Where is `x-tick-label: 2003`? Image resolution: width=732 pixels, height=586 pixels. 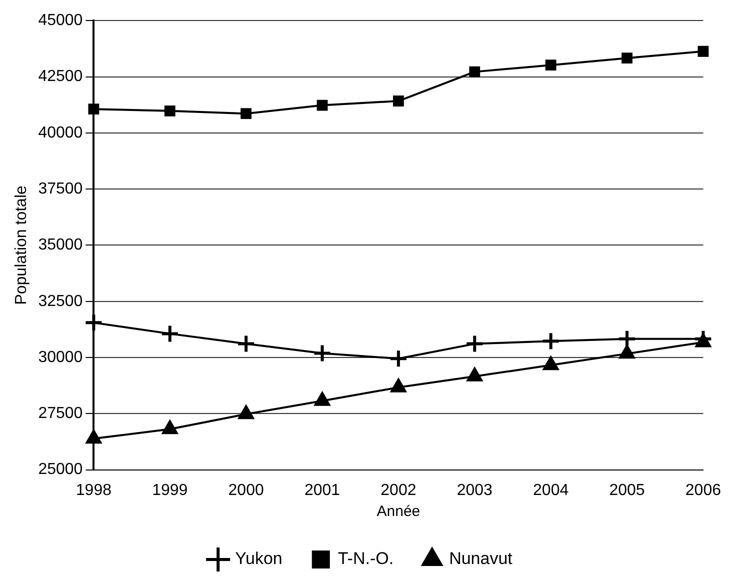 x-tick-label: 2003 is located at coordinates (474, 490).